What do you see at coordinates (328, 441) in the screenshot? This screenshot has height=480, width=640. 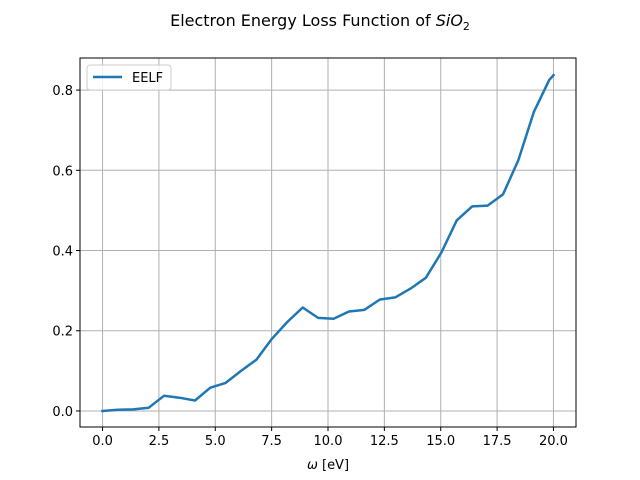 I see `x-tick-label: 10.0` at bounding box center [328, 441].